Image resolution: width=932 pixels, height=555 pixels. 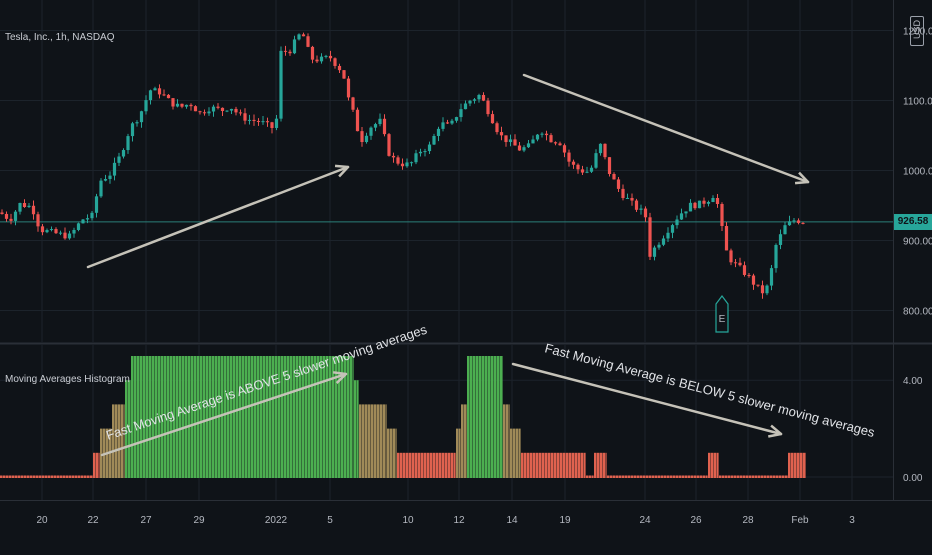 I want to click on y-tick-label: 900.00, so click(x=917, y=242).